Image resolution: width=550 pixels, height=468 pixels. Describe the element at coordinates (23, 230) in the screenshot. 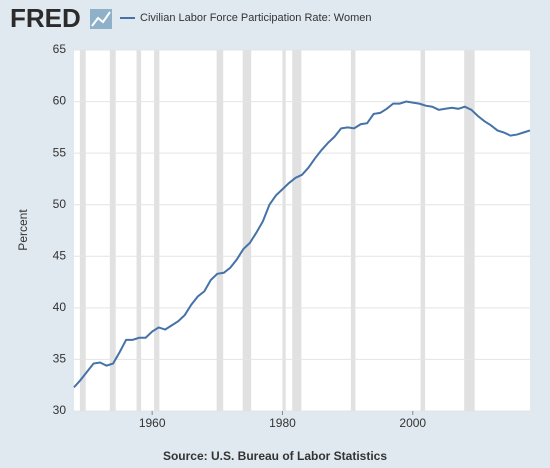

I see `y-axis-label: Percent` at that location.